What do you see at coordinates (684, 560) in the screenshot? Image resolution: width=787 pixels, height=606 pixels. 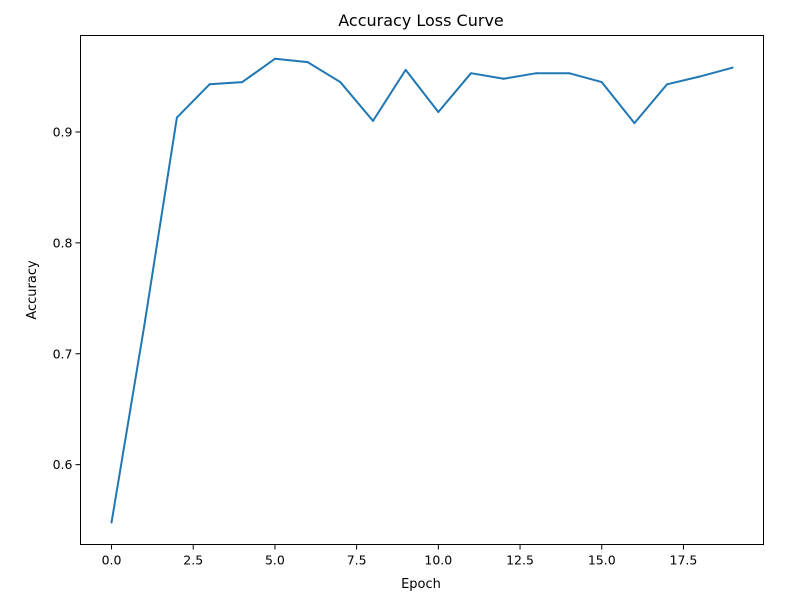 I see `x-tick-label: 17.5` at bounding box center [684, 560].